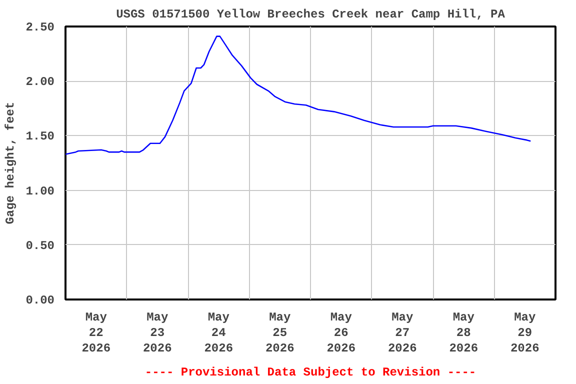 The image size is (576, 384). Describe the element at coordinates (96, 333) in the screenshot. I see `x-tick-label: May 22 2026` at that location.